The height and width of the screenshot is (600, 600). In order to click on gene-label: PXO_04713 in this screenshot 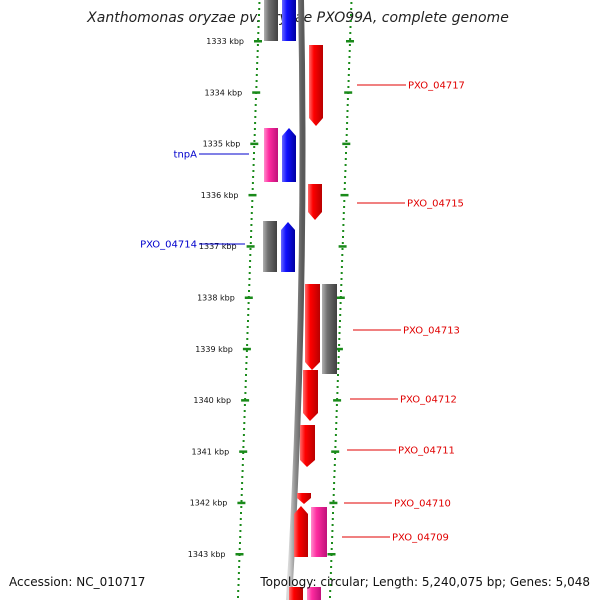, I will do `click(431, 331)`.